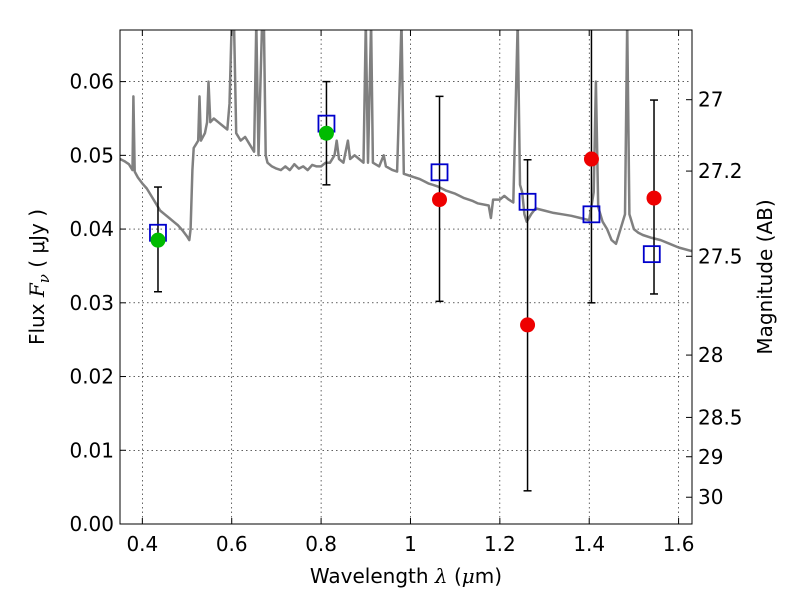 The image size is (800, 600). I want to click on y2-tick-label: 27.5, so click(720, 256).